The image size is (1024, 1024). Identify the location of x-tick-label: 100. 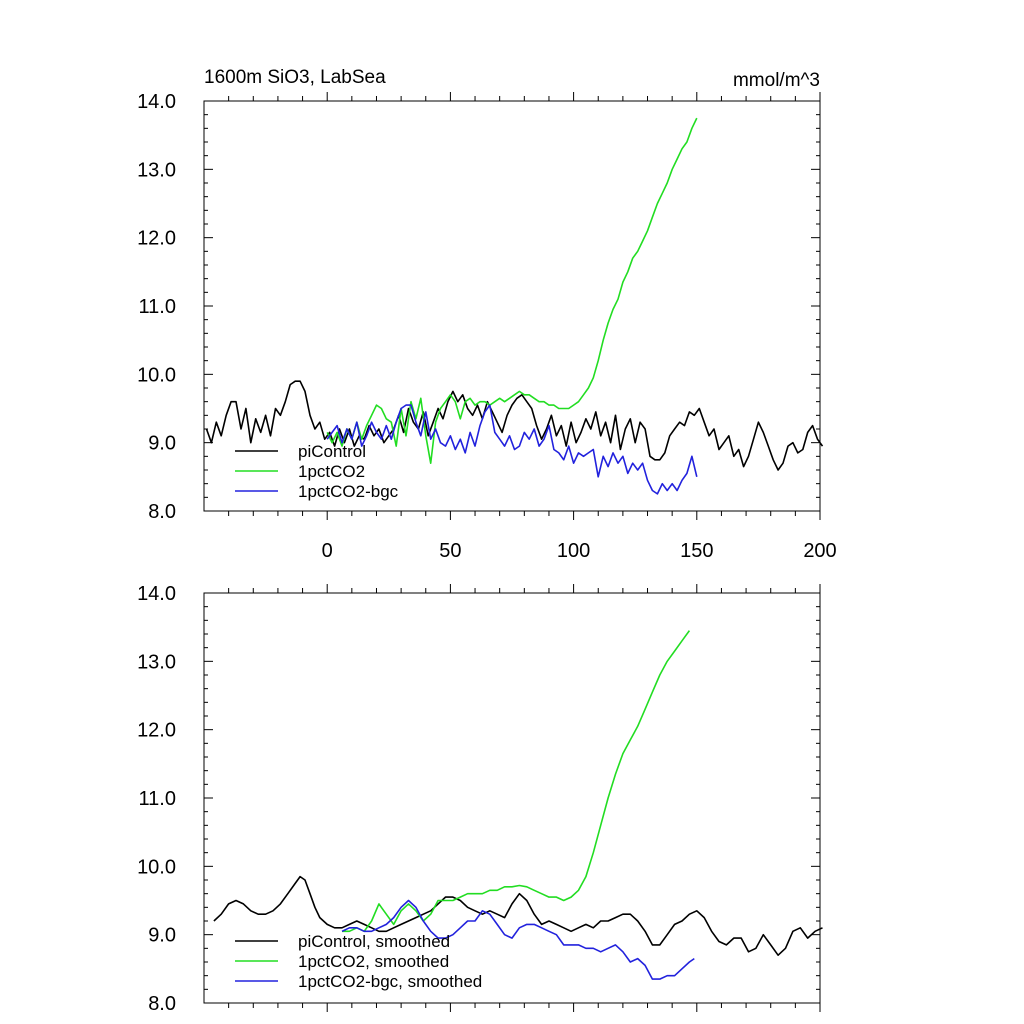
(573, 551).